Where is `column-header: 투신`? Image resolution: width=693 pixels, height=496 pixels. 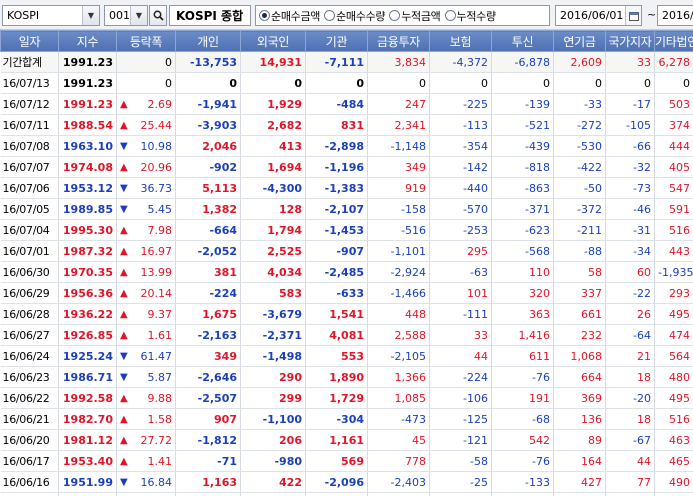 column-header: 투신 is located at coordinates (522, 41).